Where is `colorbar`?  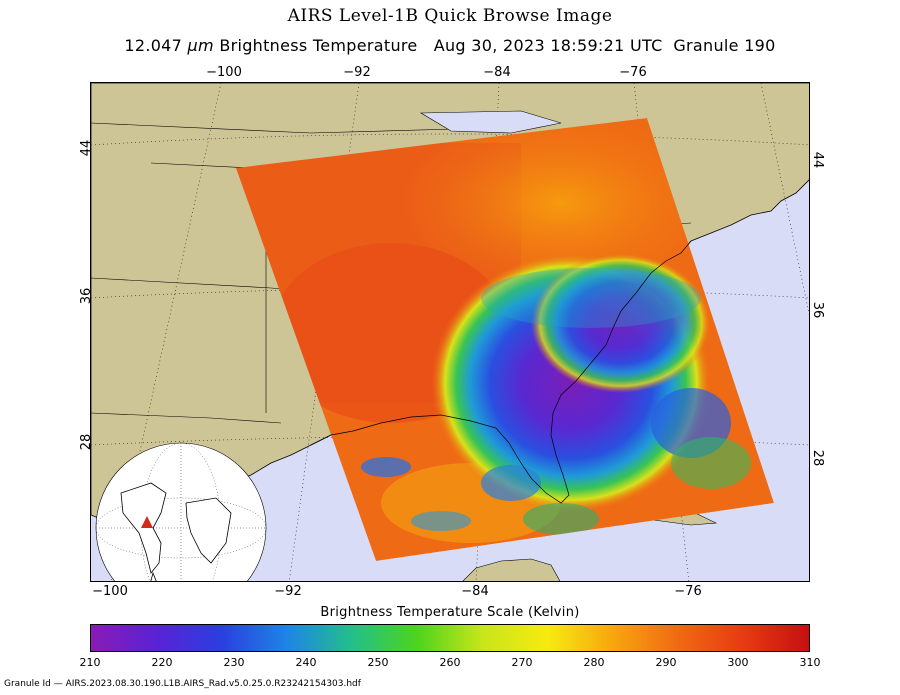
colorbar is located at coordinates (450, 638).